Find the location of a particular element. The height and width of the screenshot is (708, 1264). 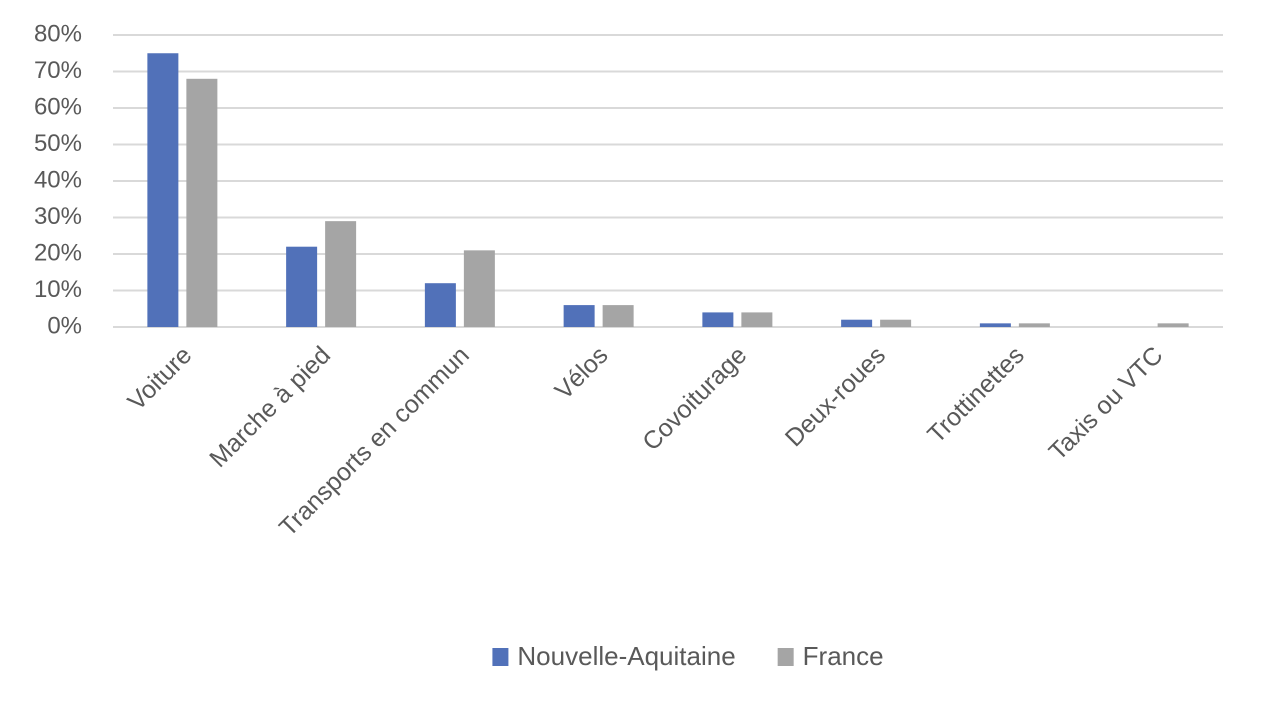

y-tick-label: 60% is located at coordinates (58, 106).